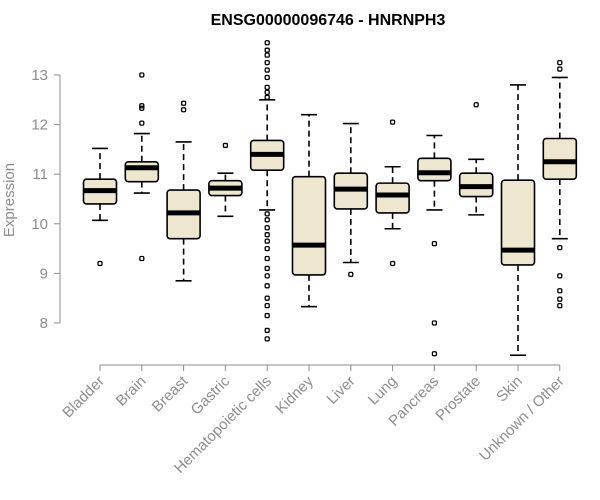 This screenshot has width=600, height=500. I want to click on x-tick-label: Breast, so click(170, 393).